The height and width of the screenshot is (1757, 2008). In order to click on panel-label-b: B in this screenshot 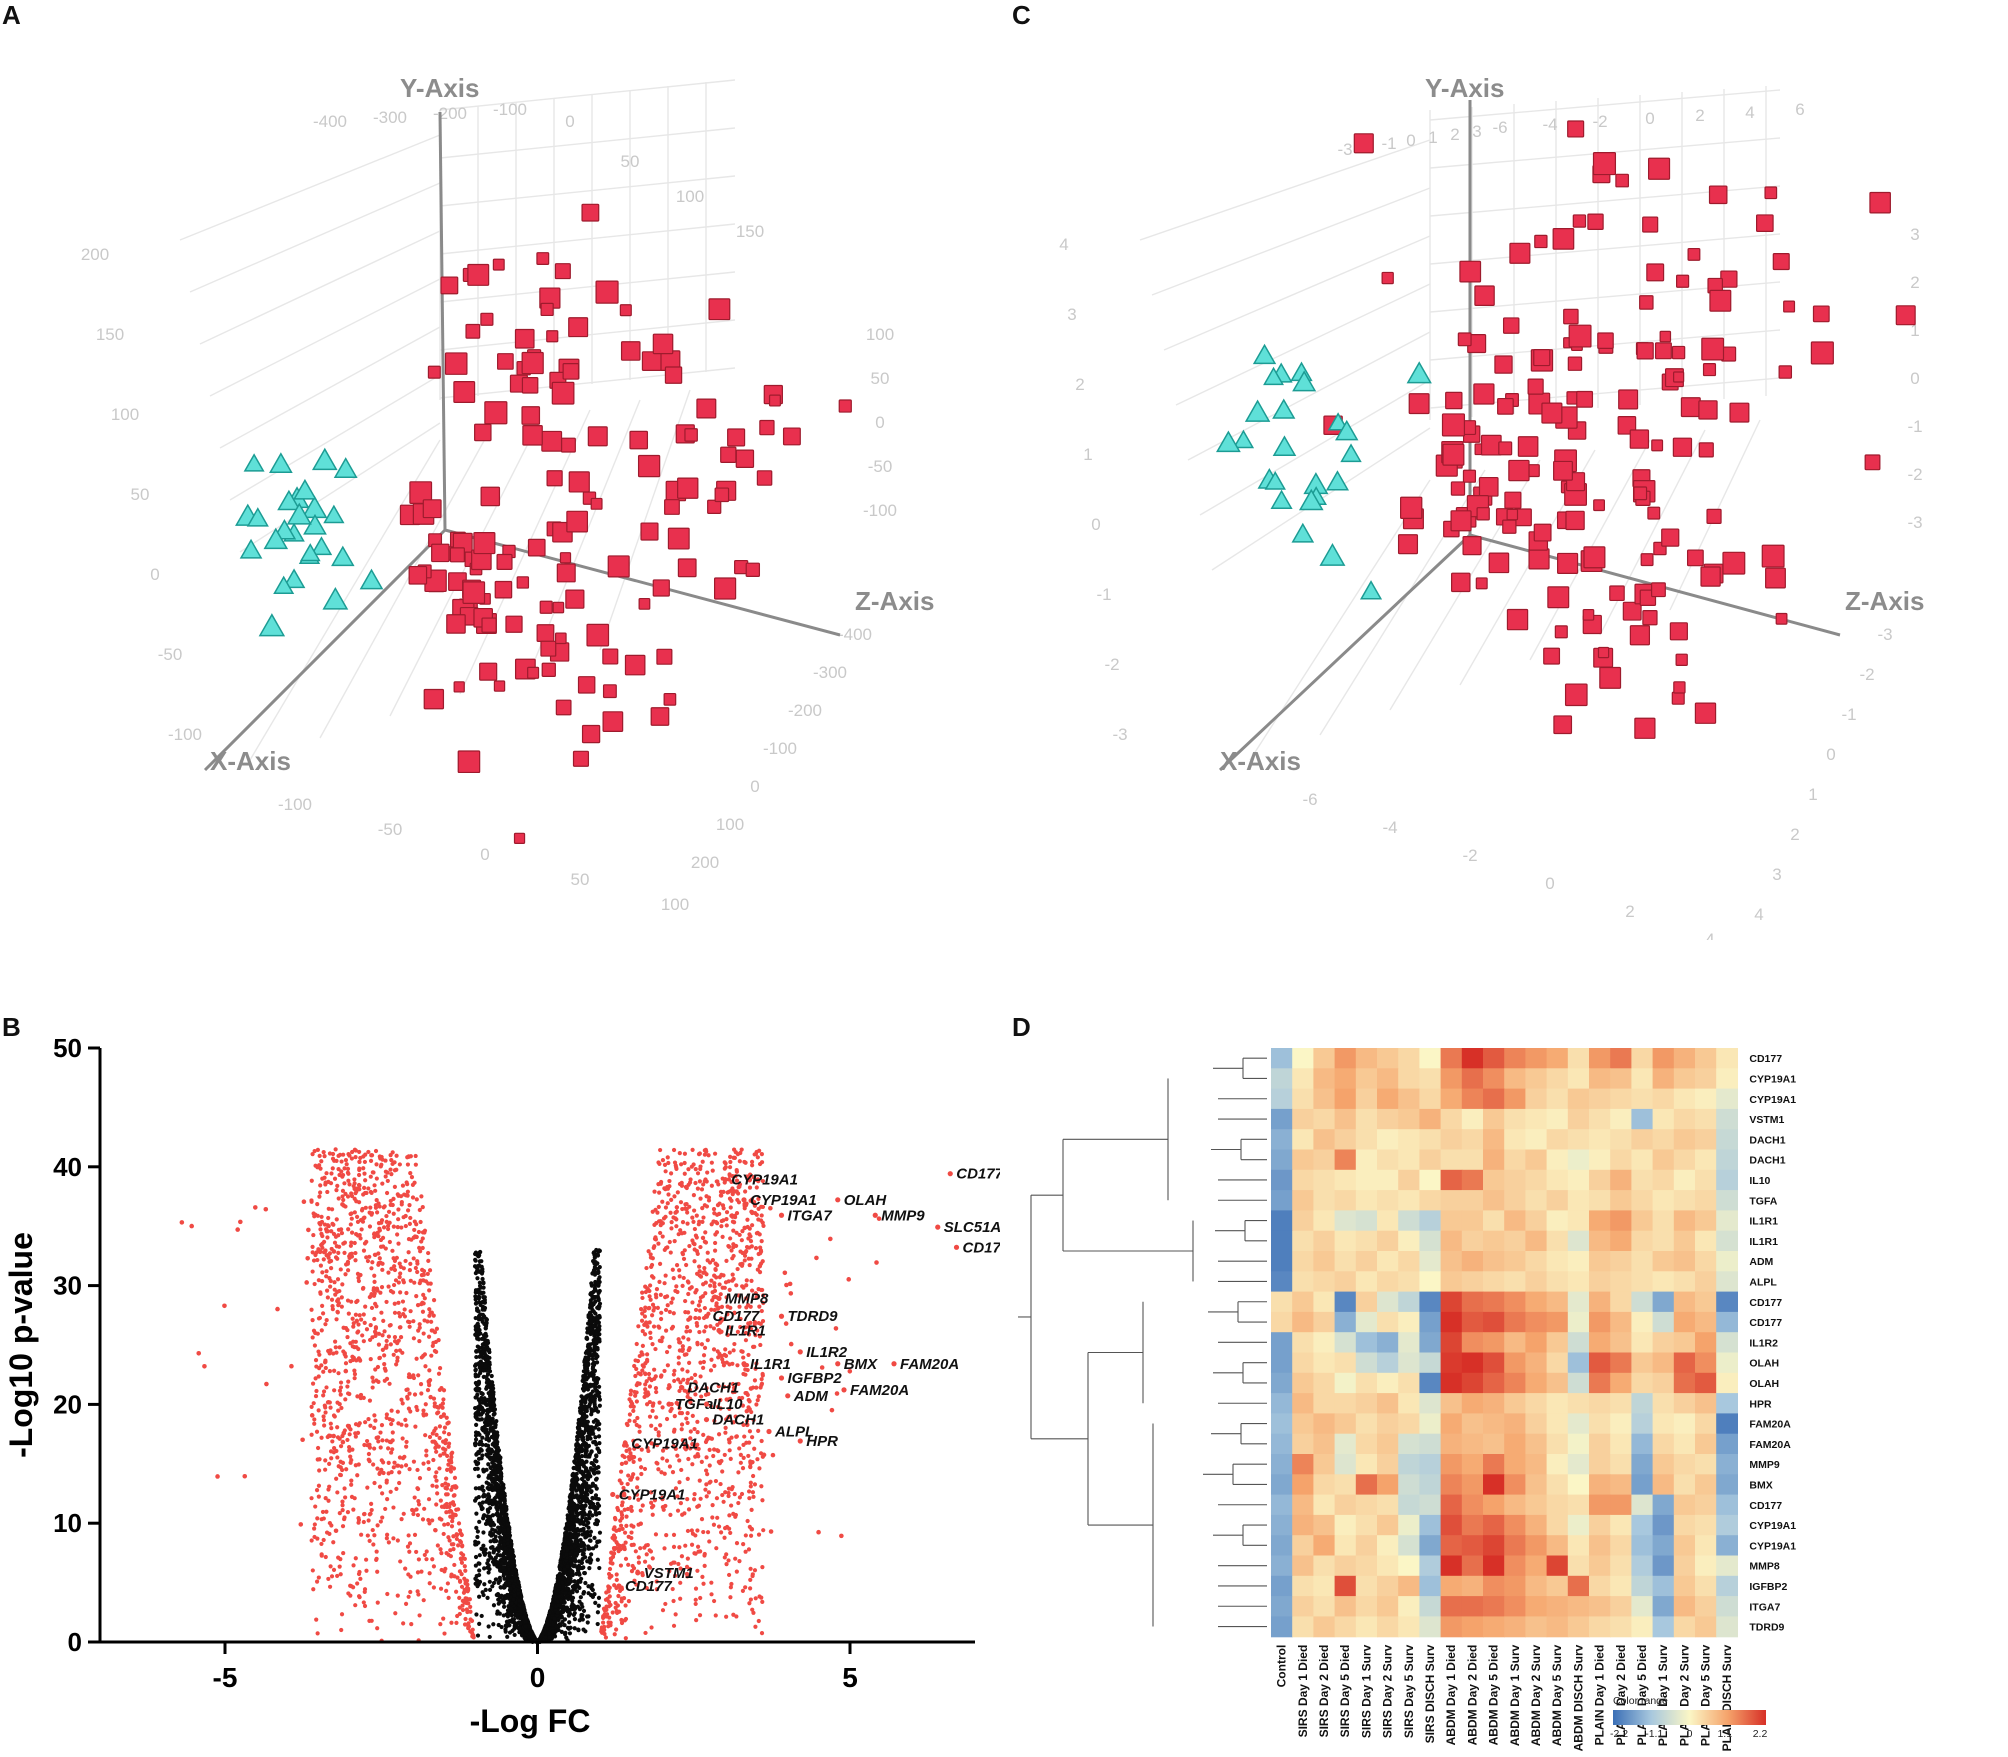, I will do `click(11, 1027)`.